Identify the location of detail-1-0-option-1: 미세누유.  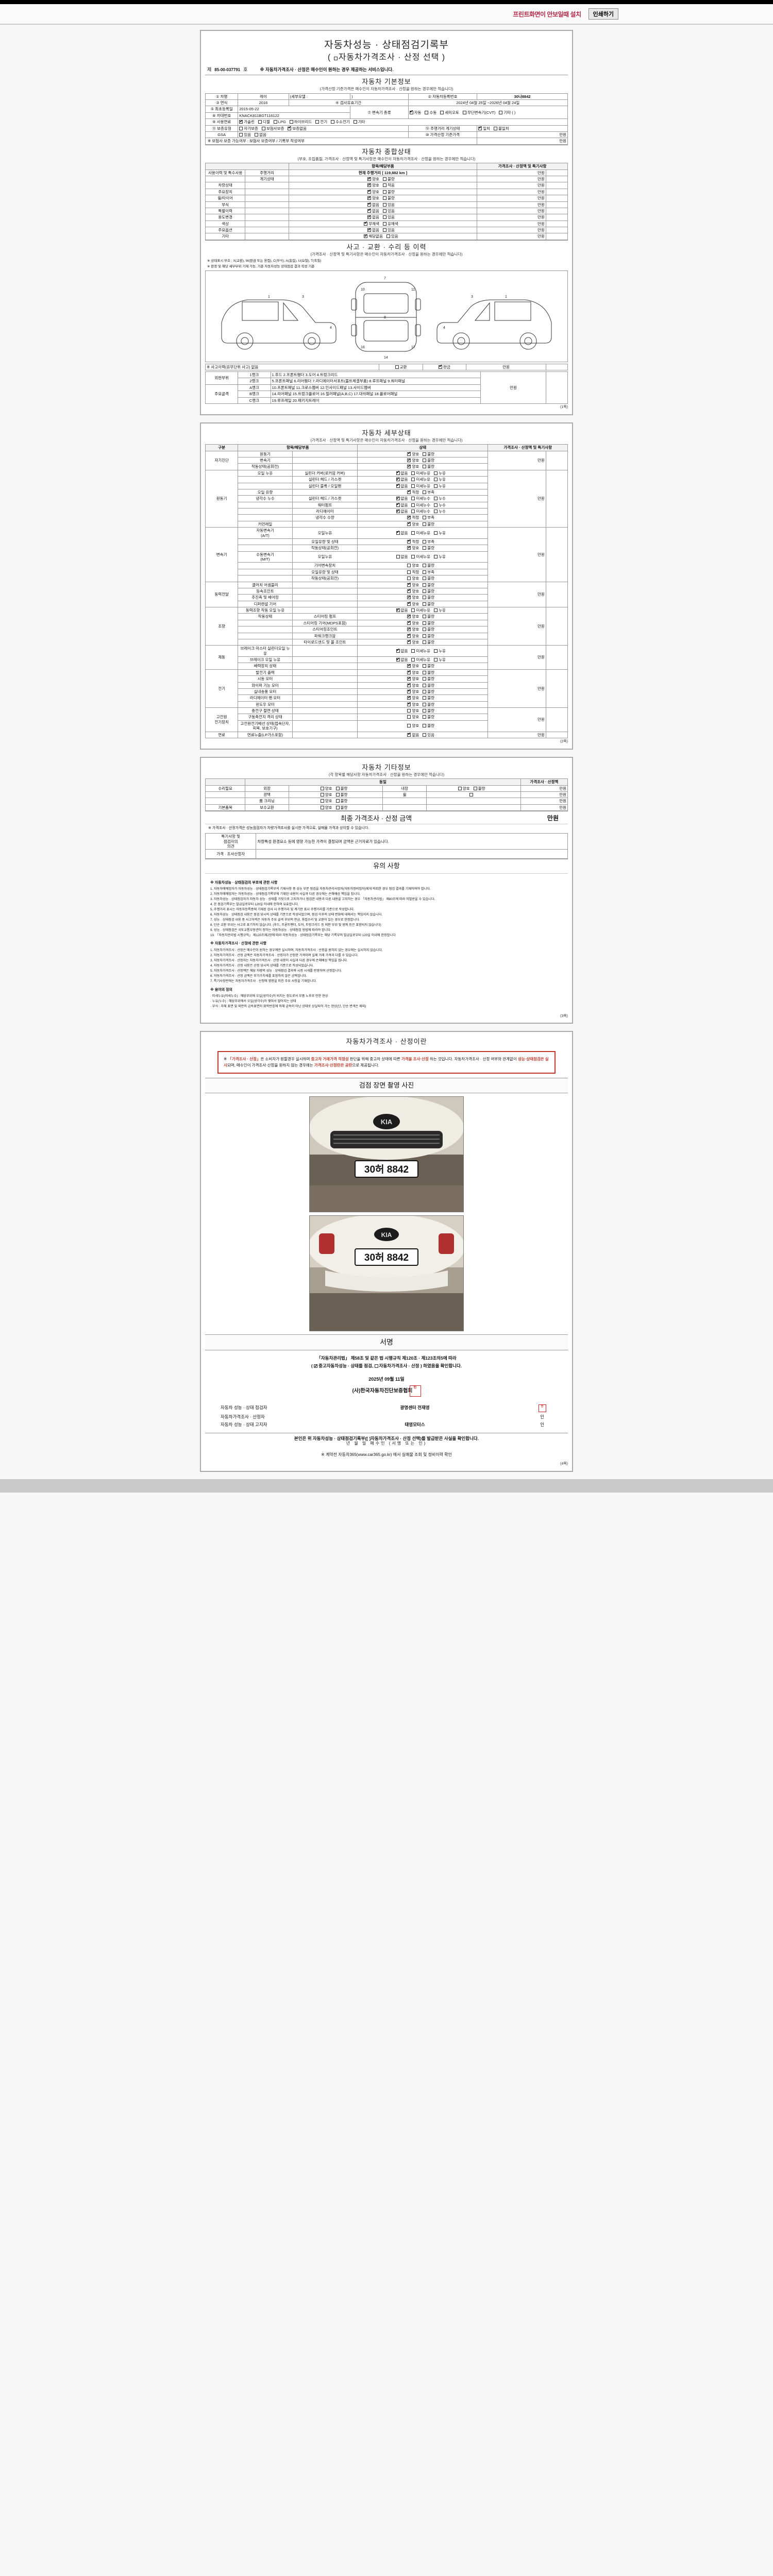
(420, 473).